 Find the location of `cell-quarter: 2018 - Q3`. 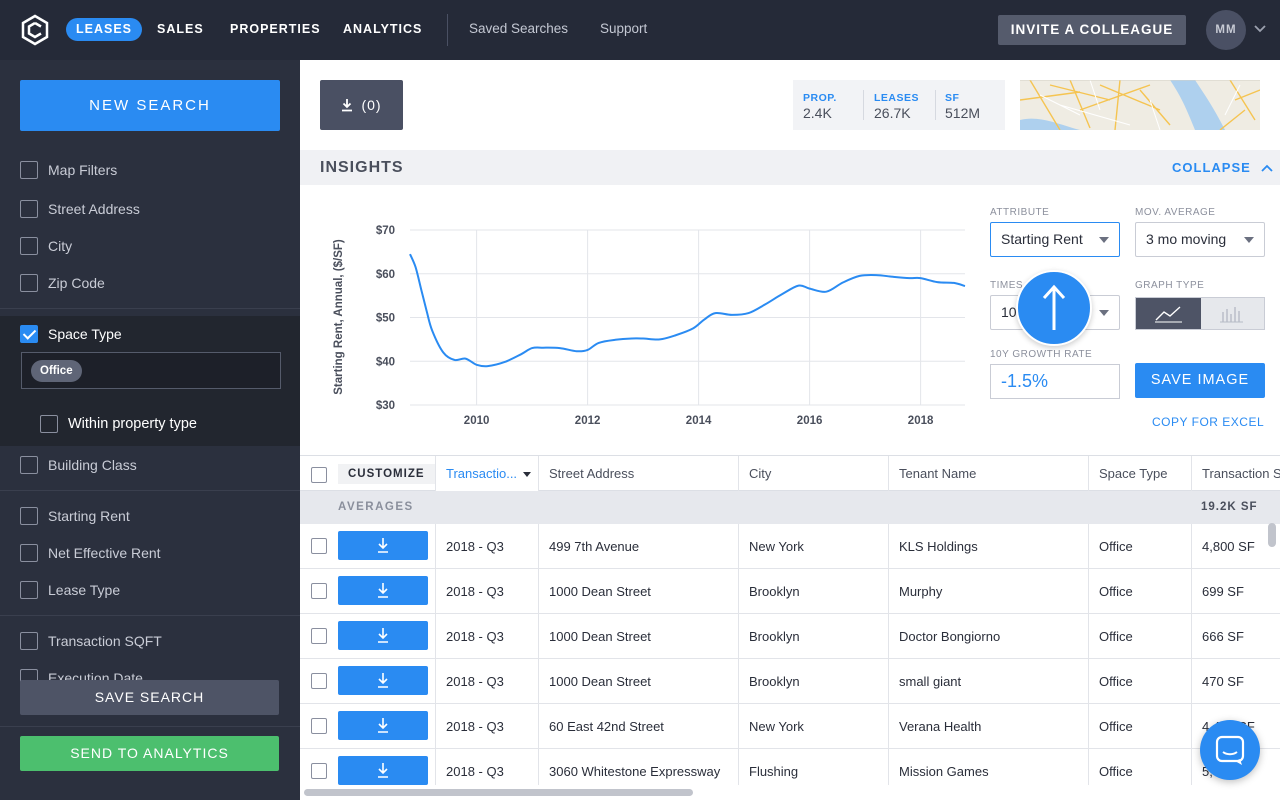

cell-quarter: 2018 - Q3 is located at coordinates (487, 636).